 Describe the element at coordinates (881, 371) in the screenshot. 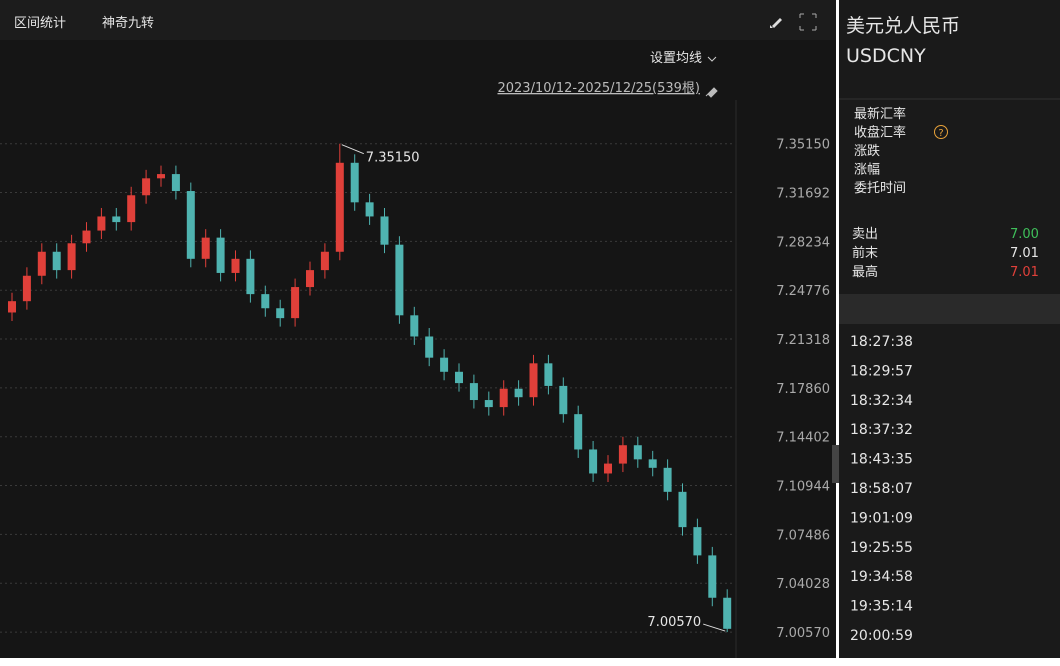

I see `trade-time: 18:29:57` at that location.